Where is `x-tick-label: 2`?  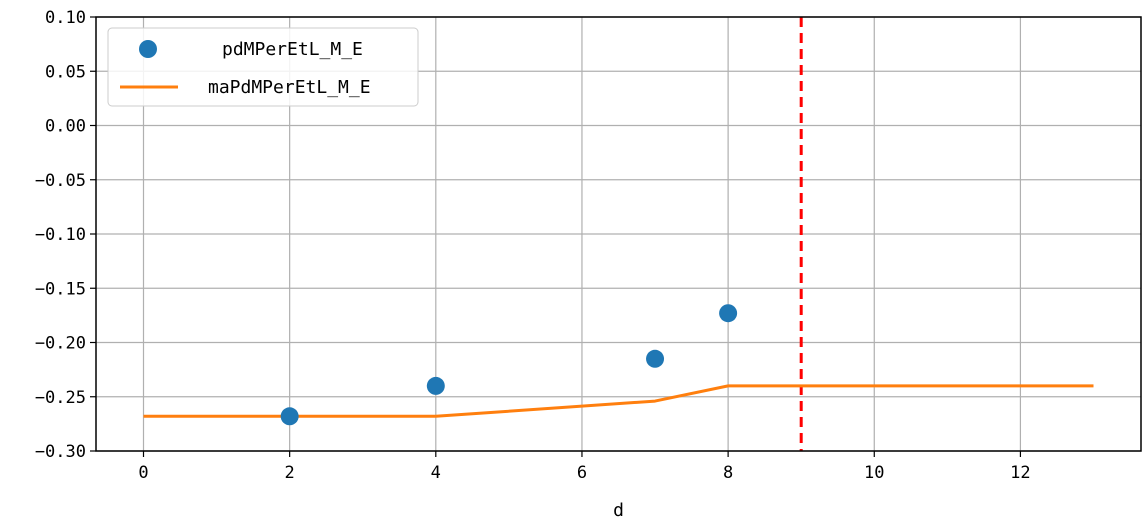 x-tick-label: 2 is located at coordinates (290, 473).